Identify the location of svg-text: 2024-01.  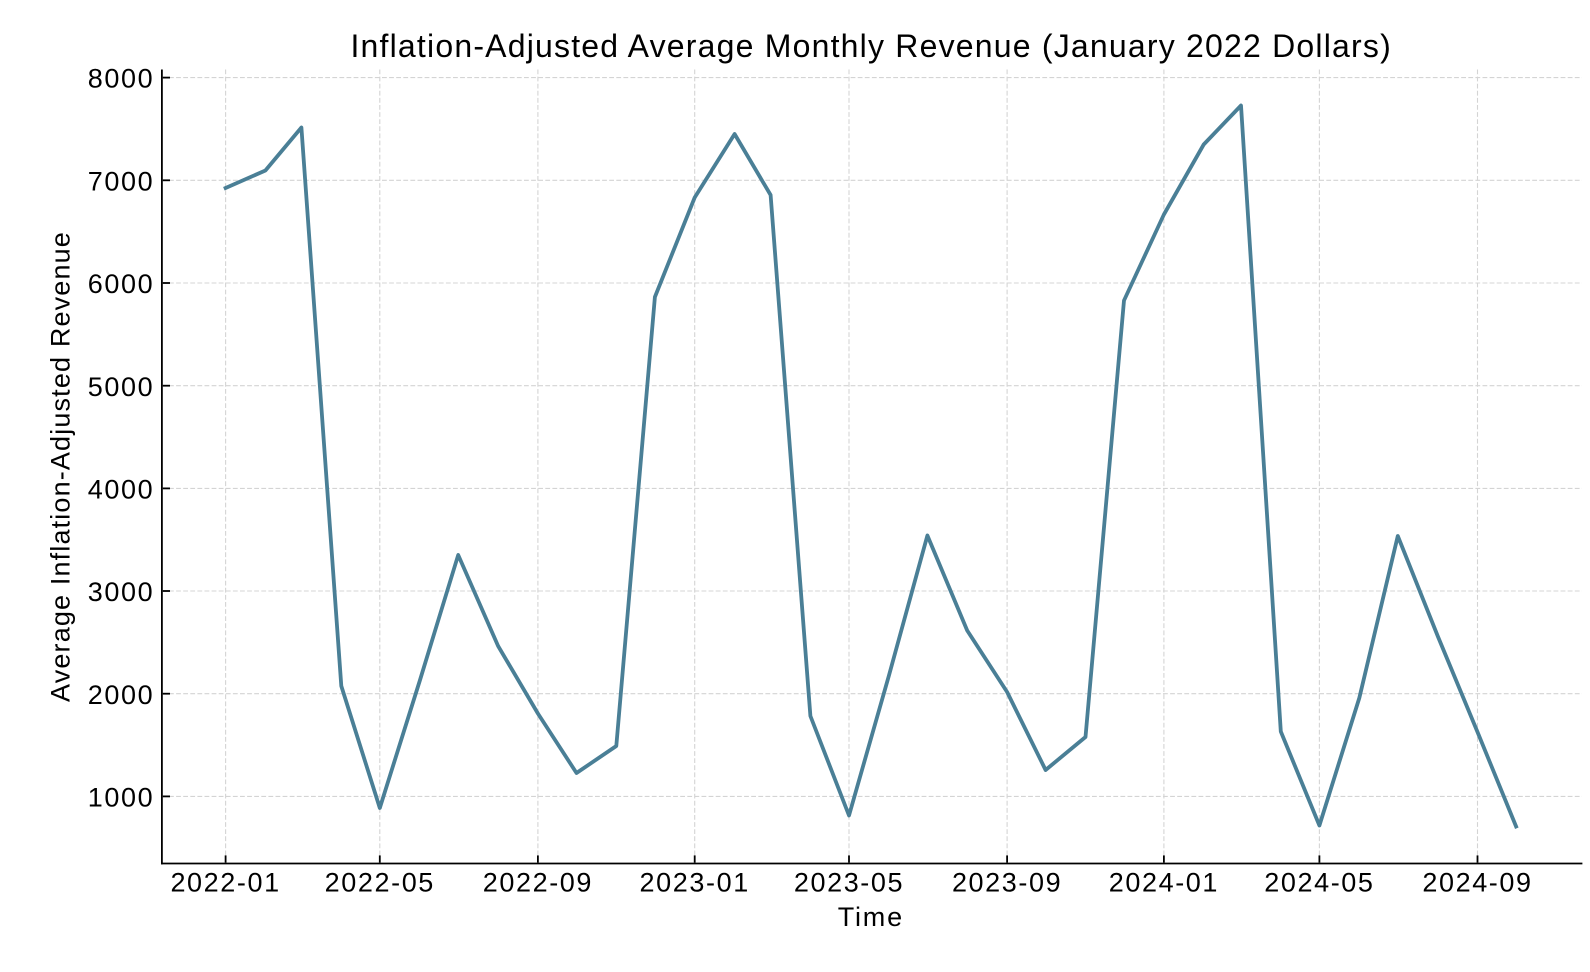
(1164, 882).